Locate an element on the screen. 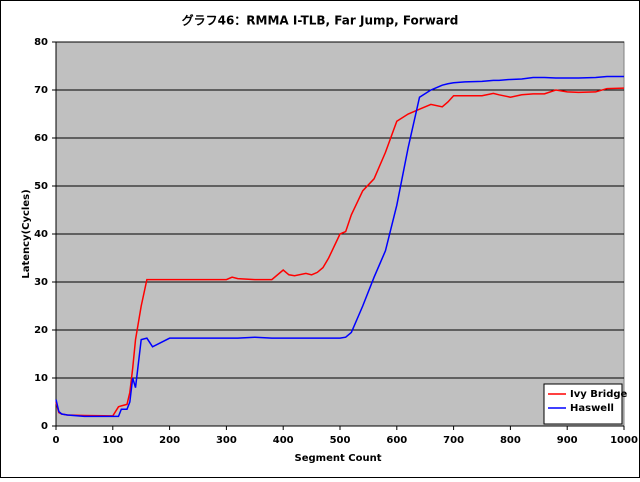  y-tick-label: 70 is located at coordinates (41, 90).